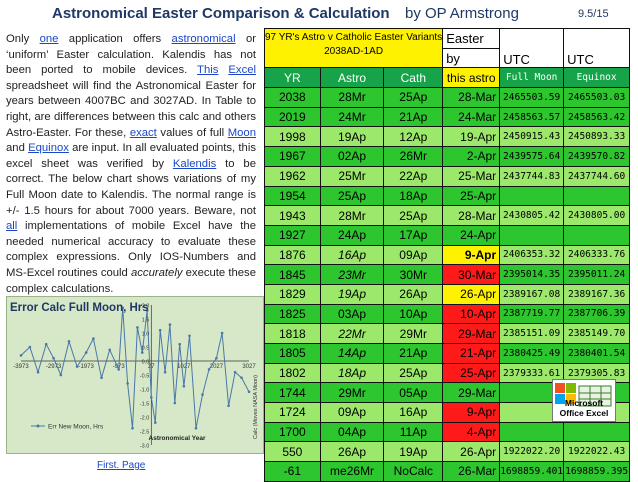 This screenshot has width=638, height=482. Describe the element at coordinates (352, 314) in the screenshot. I see `cell-astro: 03Ap` at that location.